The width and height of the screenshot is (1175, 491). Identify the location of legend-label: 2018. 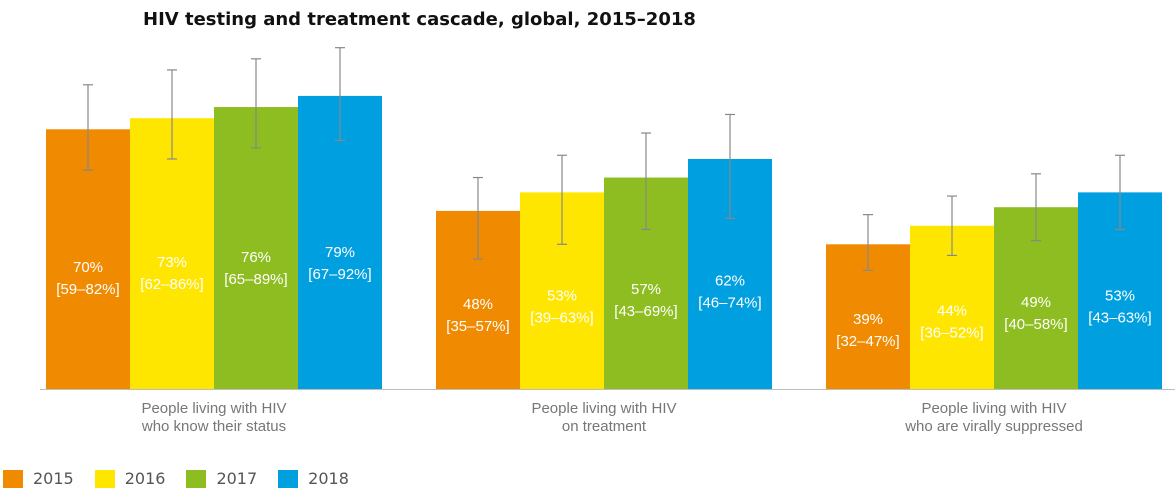
(328, 478).